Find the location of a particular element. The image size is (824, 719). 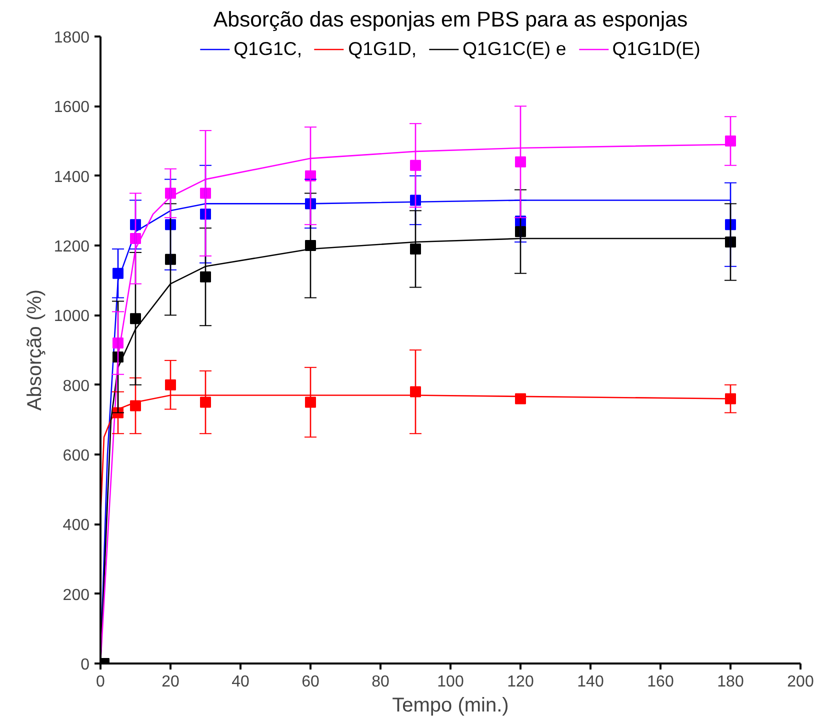

legend-label: Q1G1C(E) e is located at coordinates (514, 49).